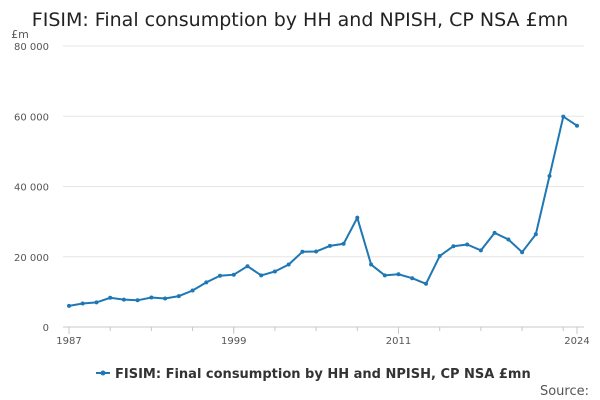 The height and width of the screenshot is (400, 600). Describe the element at coordinates (103, 373) in the screenshot. I see `legend-point-marker` at that location.